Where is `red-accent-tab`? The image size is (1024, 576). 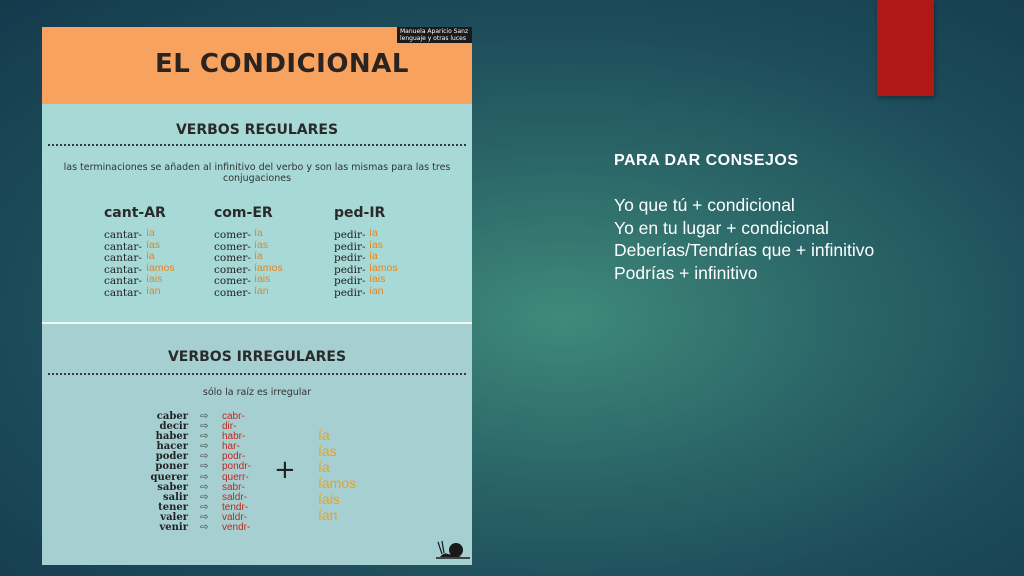
red-accent-tab is located at coordinates (905, 48).